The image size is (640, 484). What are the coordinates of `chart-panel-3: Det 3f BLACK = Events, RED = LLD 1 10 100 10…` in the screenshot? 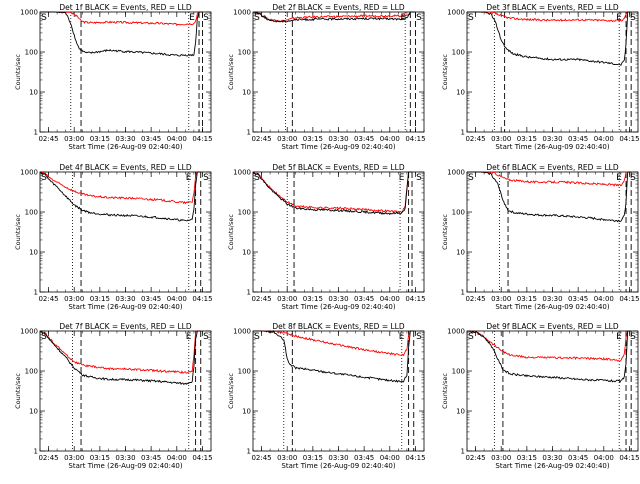 It's located at (540, 77).